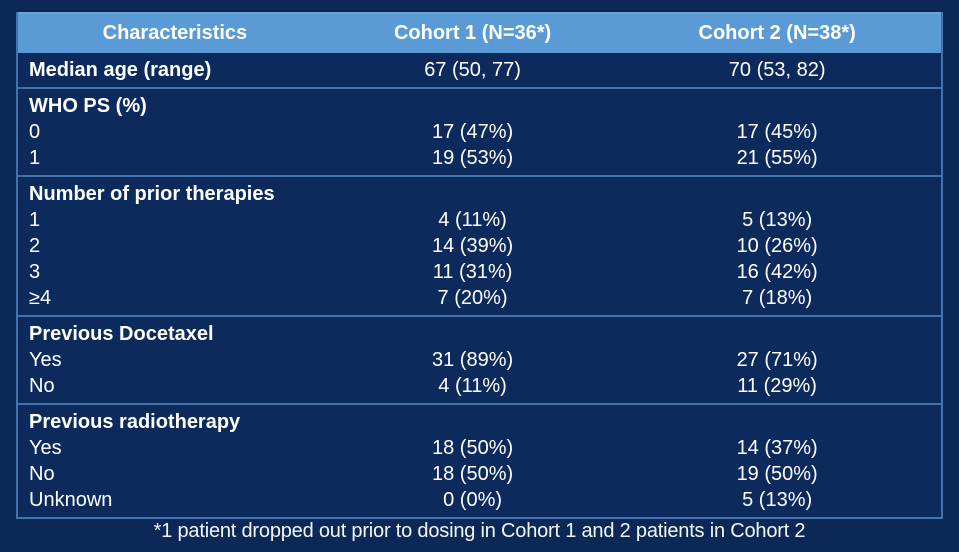 The width and height of the screenshot is (959, 552). I want to click on row-label: 0, so click(35, 132).